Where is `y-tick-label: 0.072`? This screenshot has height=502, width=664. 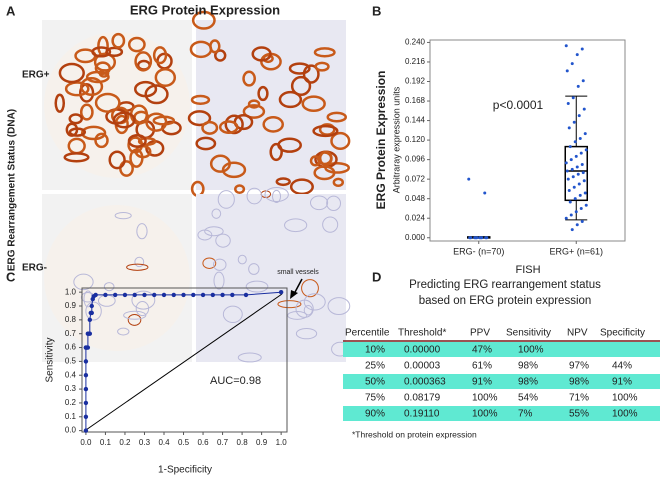
y-tick-label: 0.072 is located at coordinates (415, 178).